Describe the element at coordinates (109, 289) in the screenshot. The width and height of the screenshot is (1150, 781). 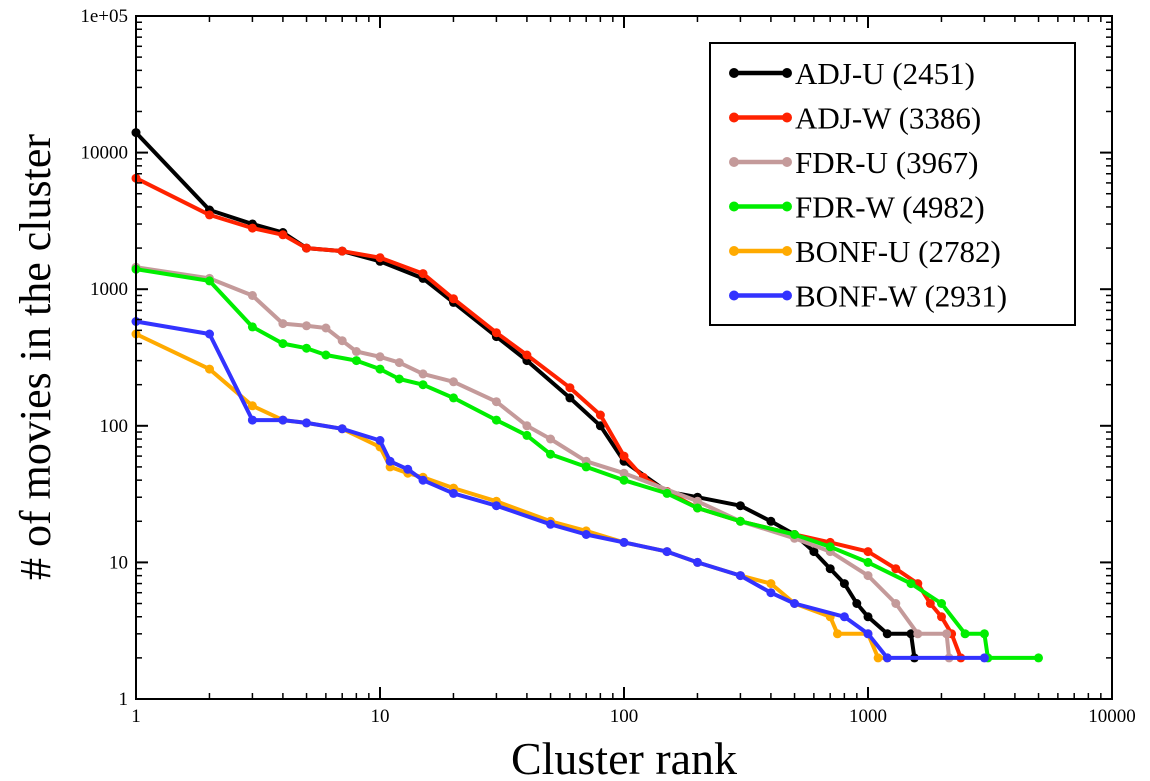
I see `y-tick-label: 1000` at that location.